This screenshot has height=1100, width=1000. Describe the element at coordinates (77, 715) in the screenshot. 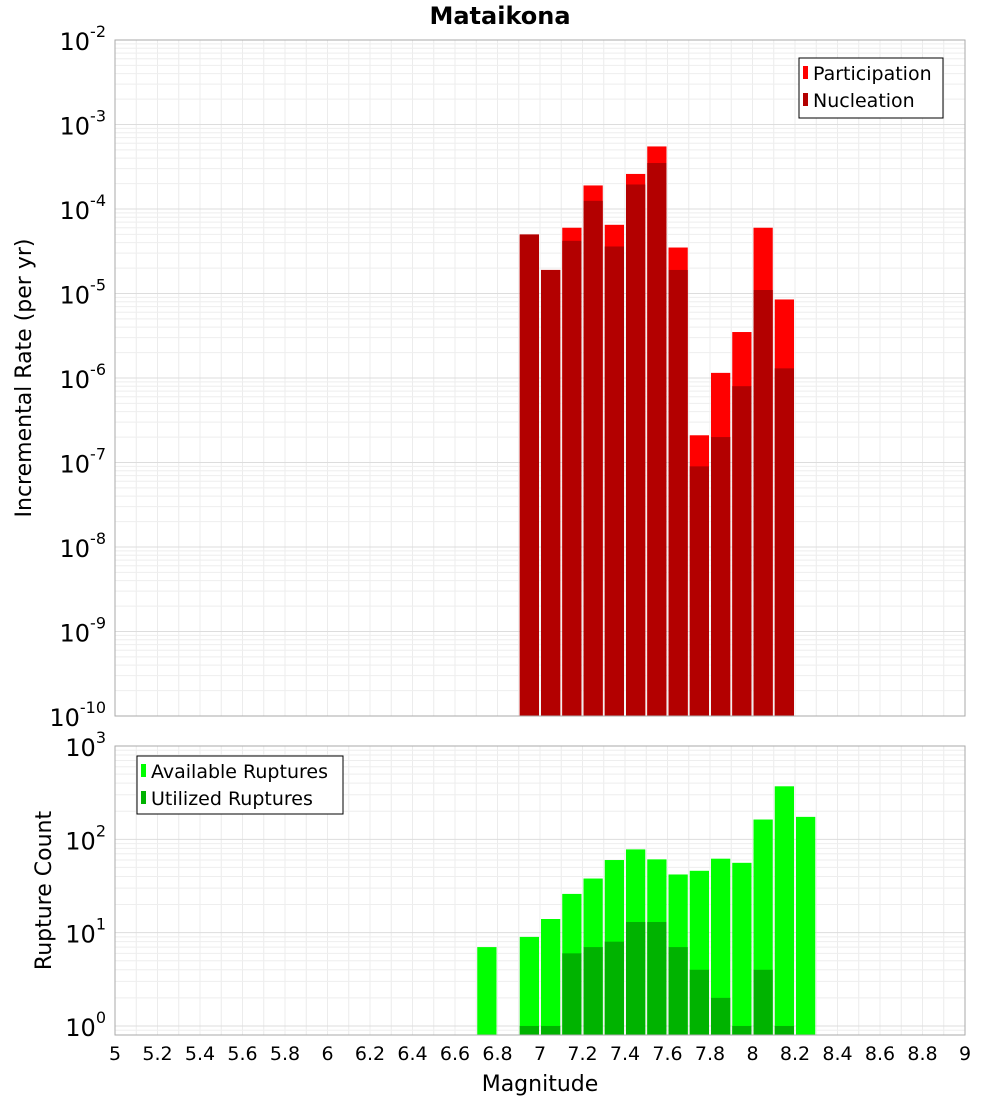

I see `y-tick-label: 10⁻¹⁰` at that location.